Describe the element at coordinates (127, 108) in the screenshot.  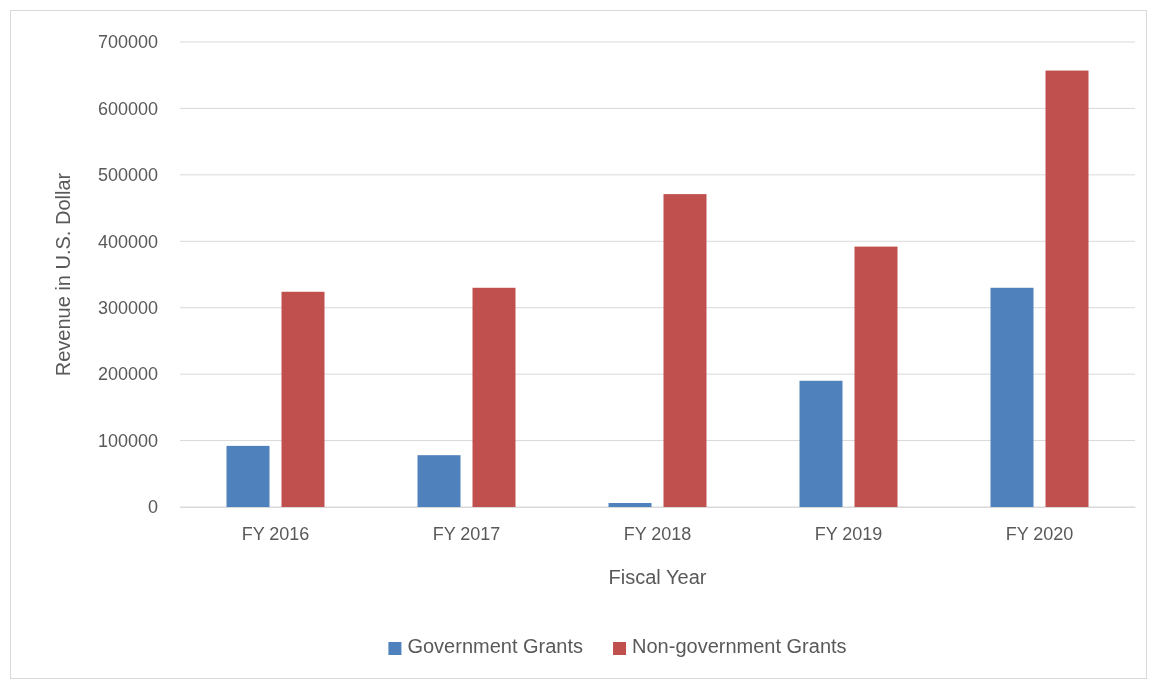
I see `y-tick-label: 600000` at that location.